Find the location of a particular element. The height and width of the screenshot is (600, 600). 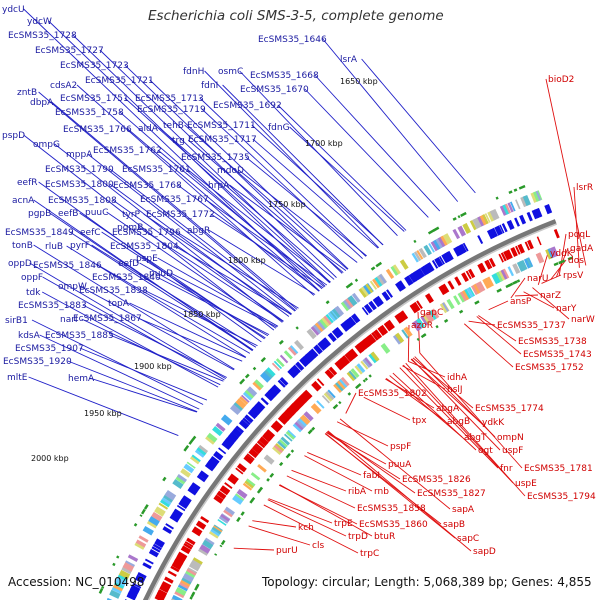

reverse-gene-label: tpx is located at coordinates (419, 421).